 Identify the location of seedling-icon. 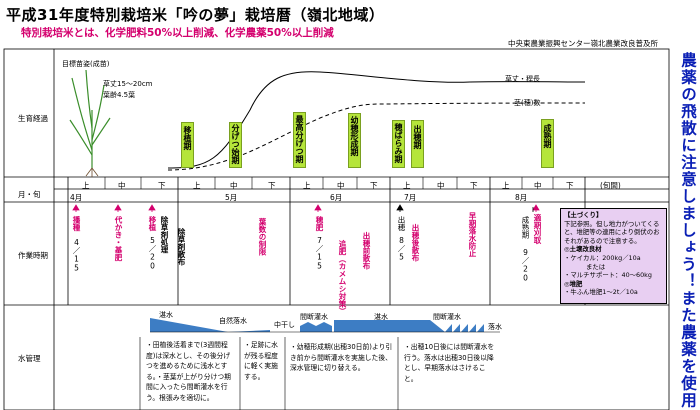
(90, 118).